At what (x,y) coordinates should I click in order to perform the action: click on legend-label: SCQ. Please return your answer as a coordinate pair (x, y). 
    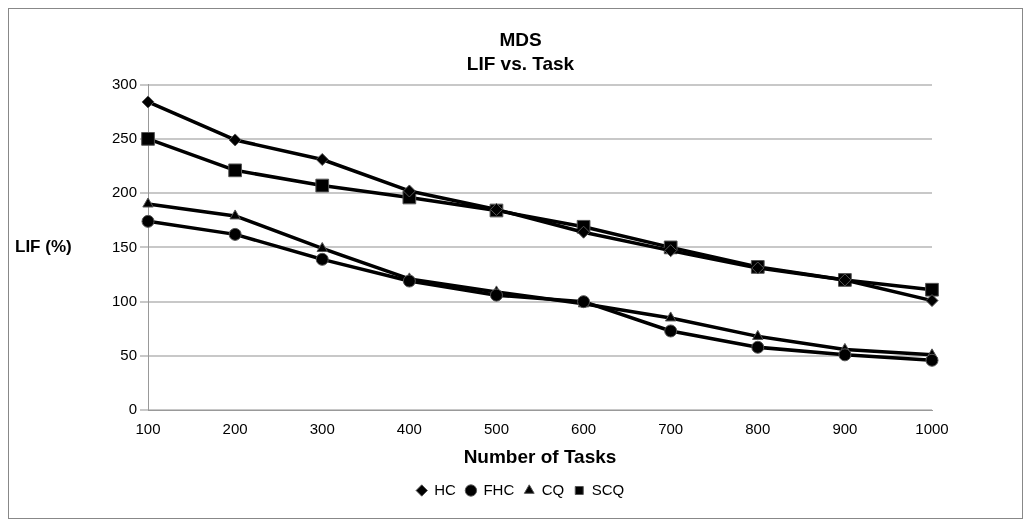
    Looking at the image, I should click on (608, 489).